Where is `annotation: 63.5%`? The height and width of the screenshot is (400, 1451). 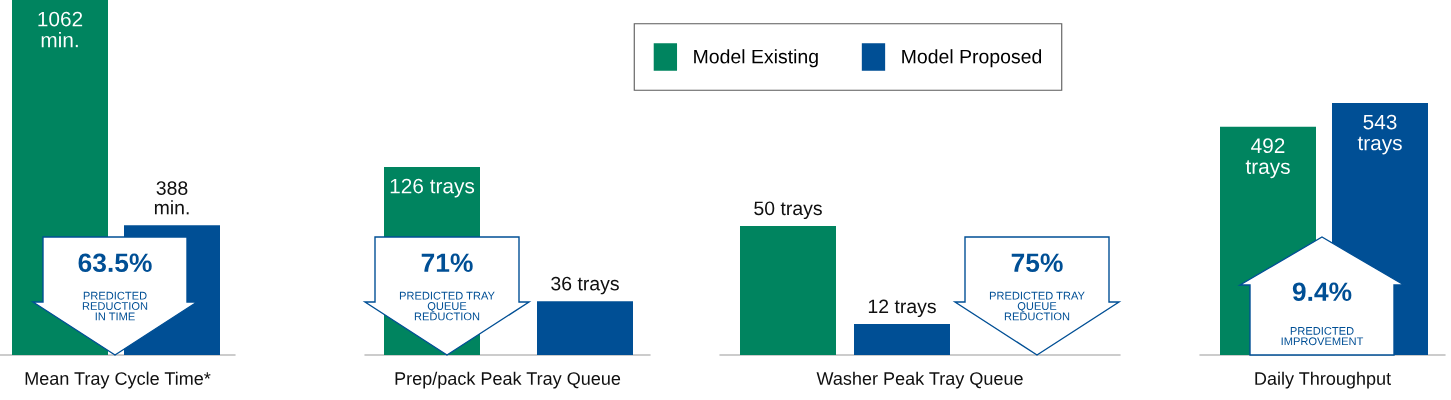
annotation: 63.5% is located at coordinates (115, 263).